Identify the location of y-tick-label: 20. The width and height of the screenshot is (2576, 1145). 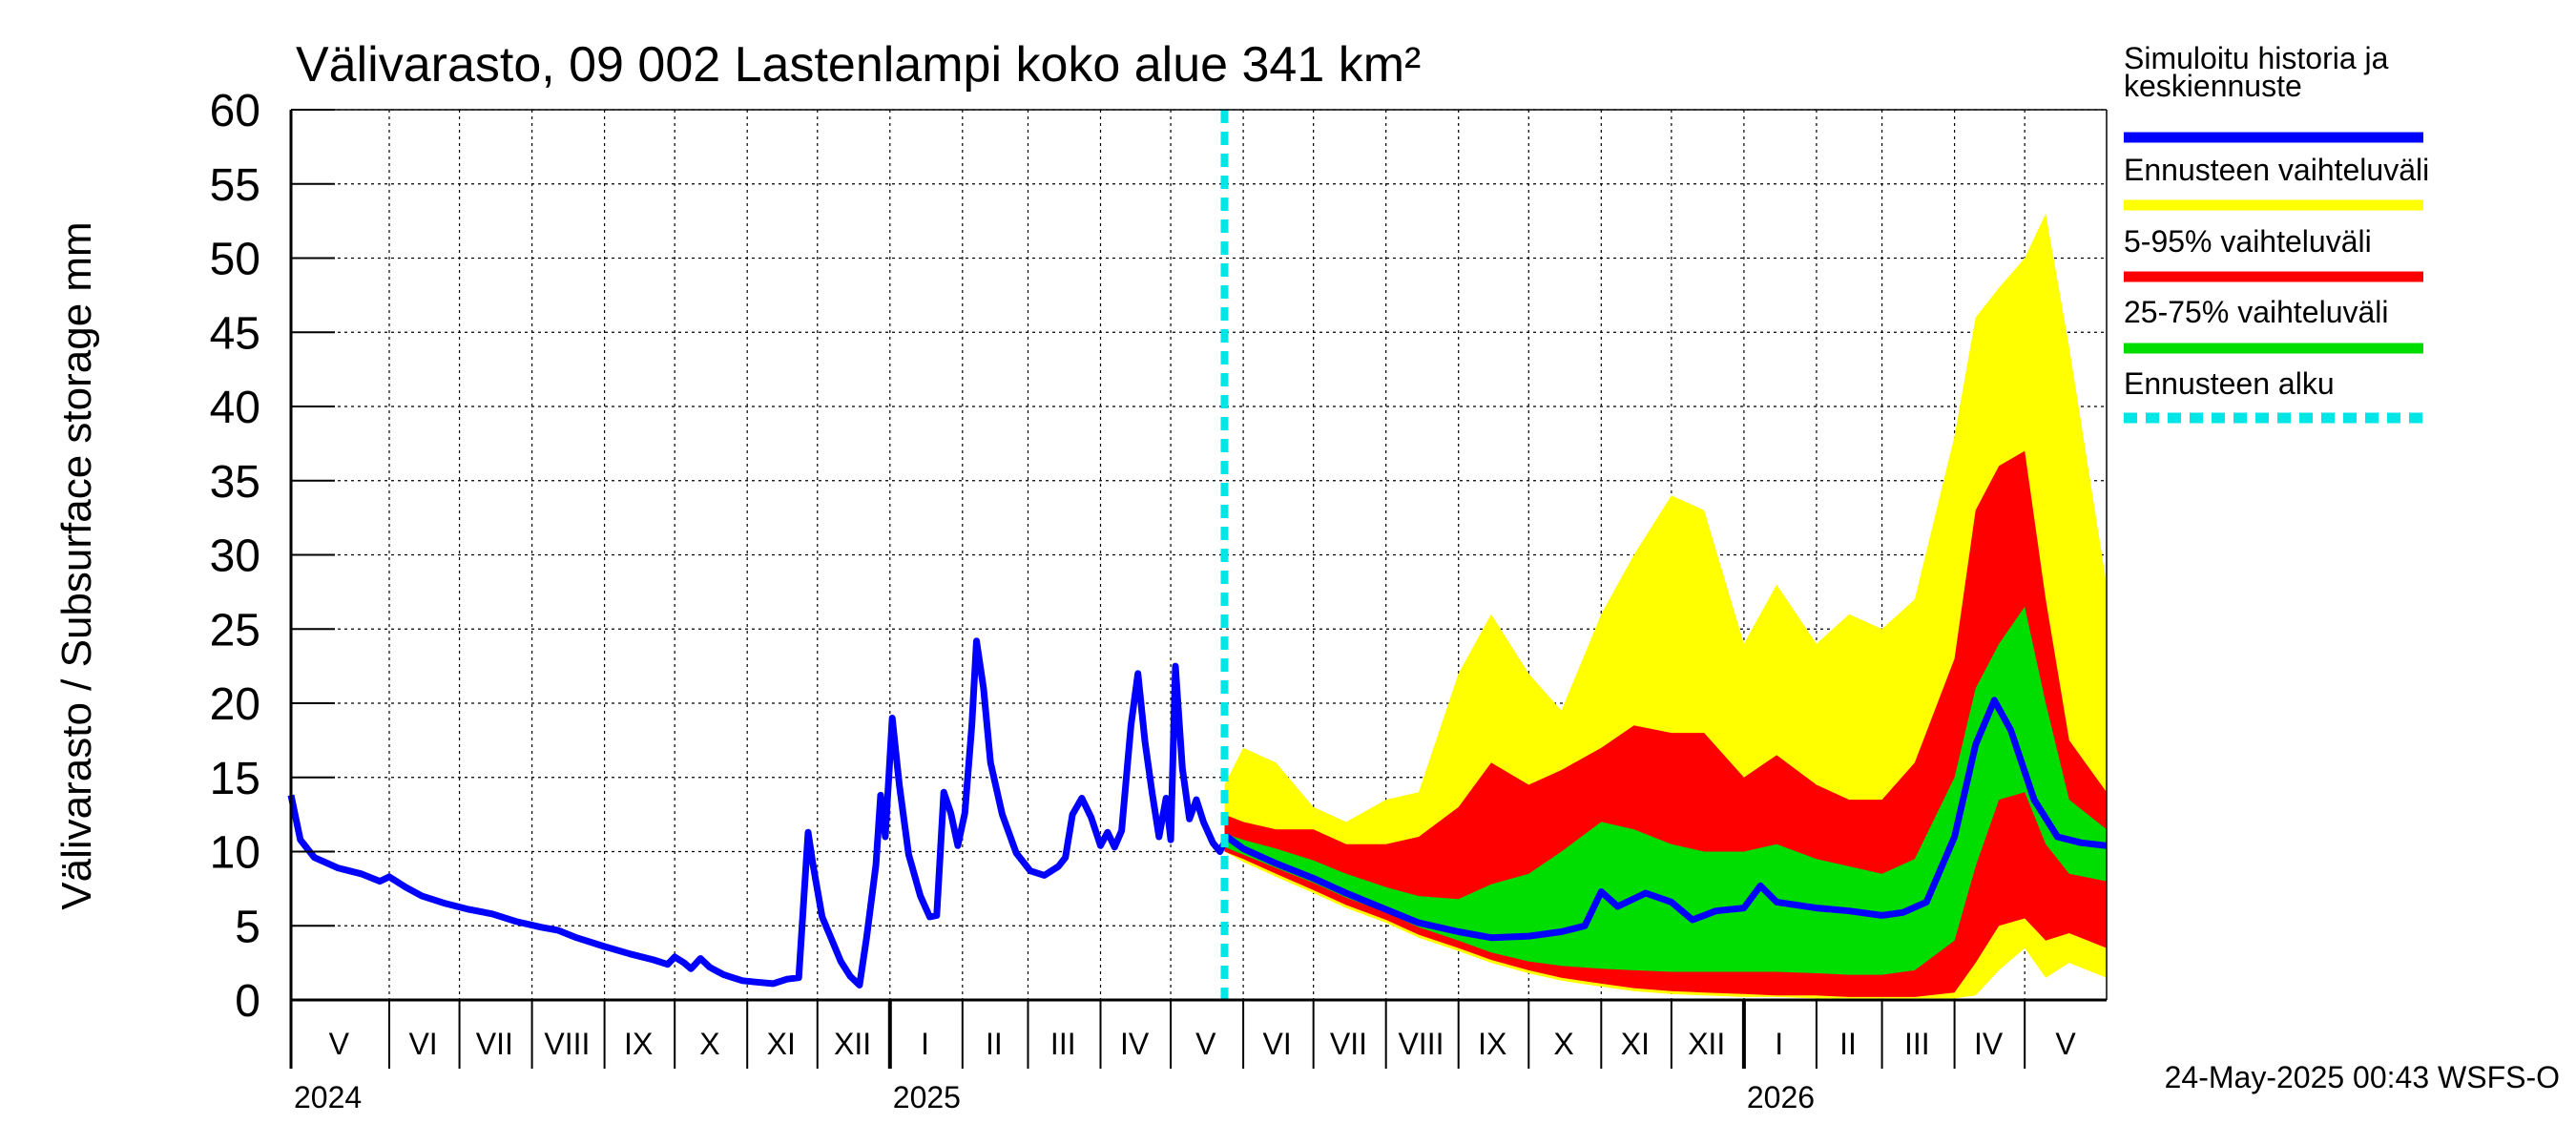
(235, 704).